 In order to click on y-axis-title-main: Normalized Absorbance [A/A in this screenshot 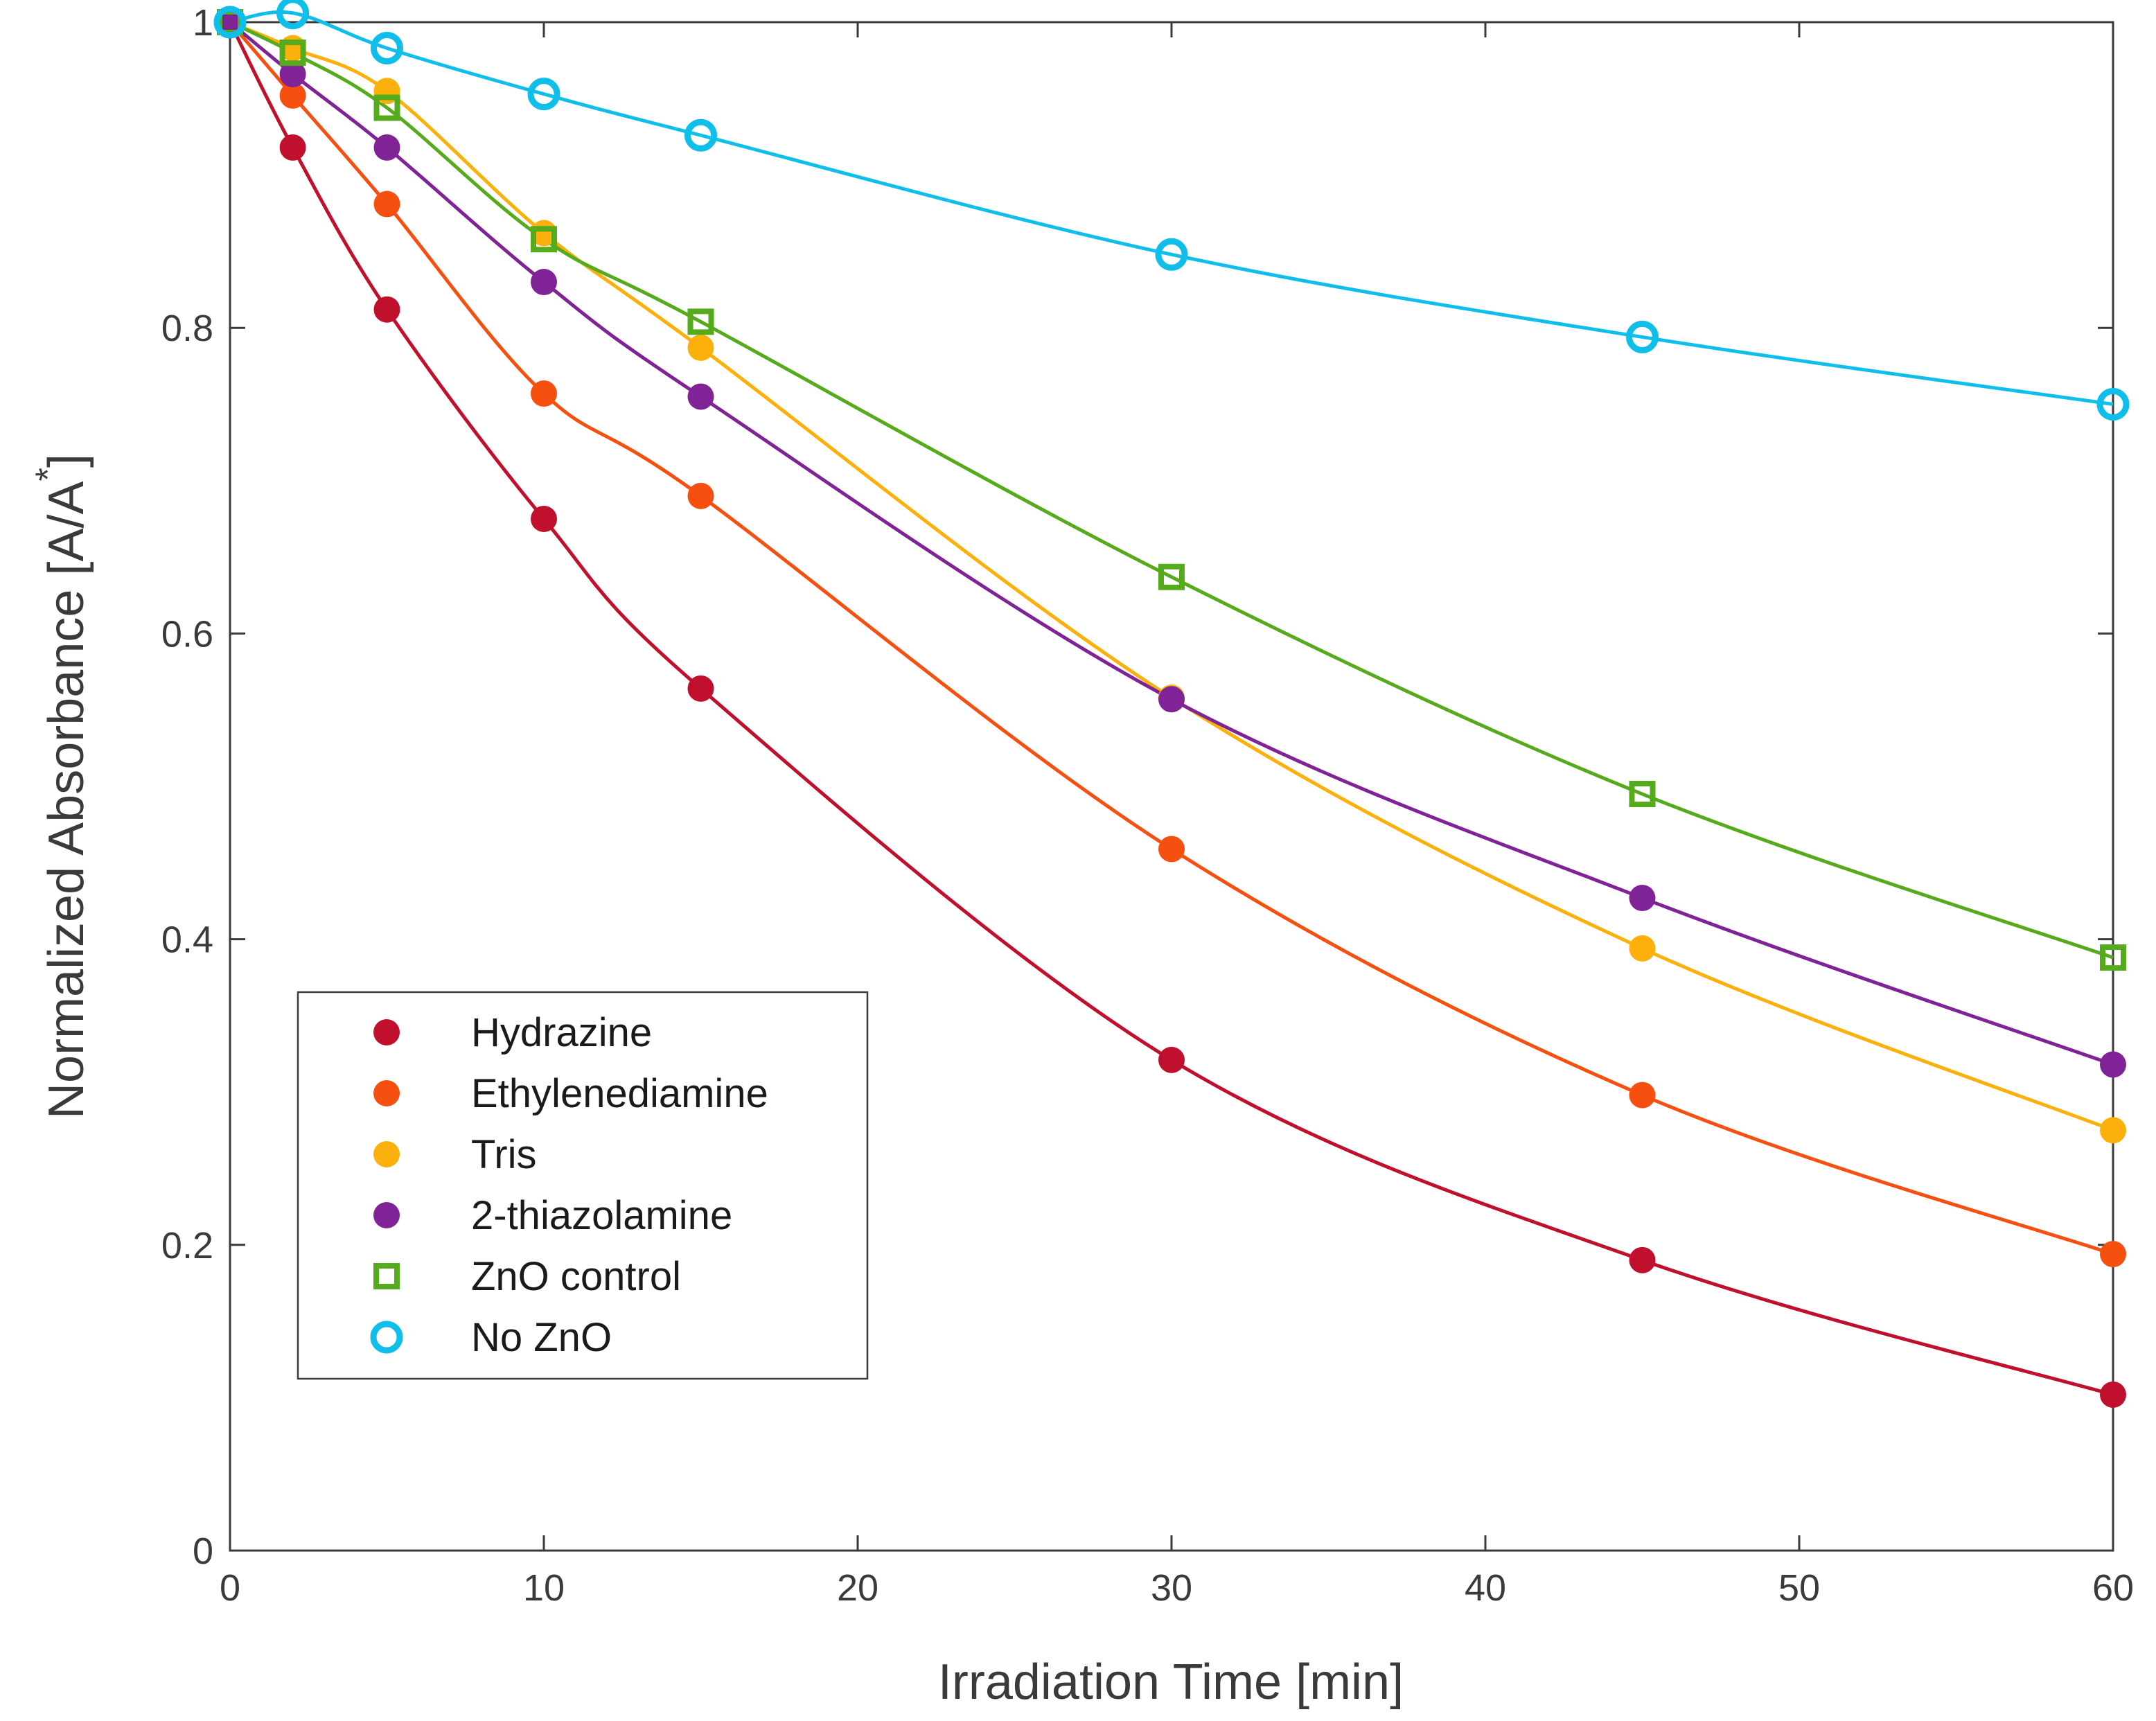, I will do `click(66, 800)`.